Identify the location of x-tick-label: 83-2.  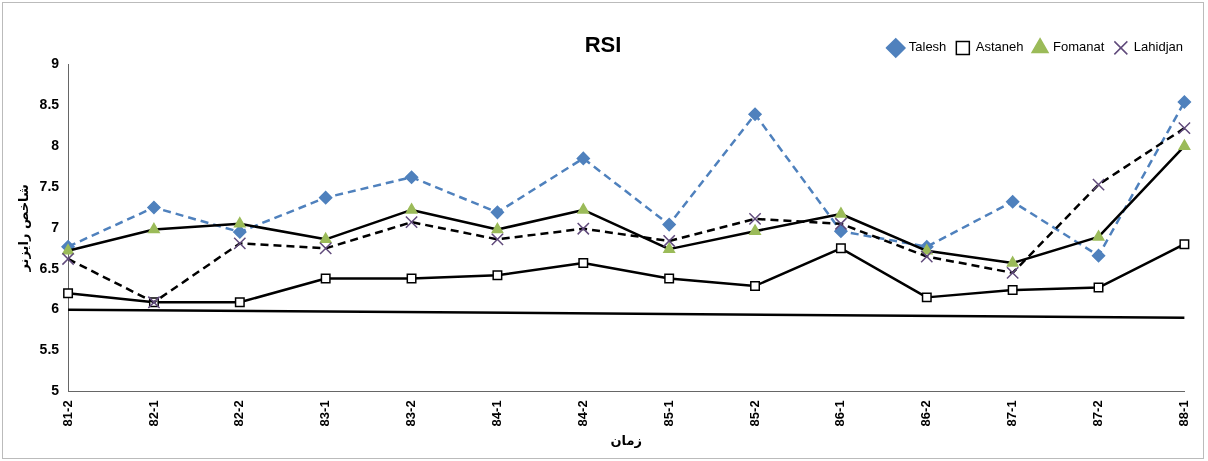
(411, 413).